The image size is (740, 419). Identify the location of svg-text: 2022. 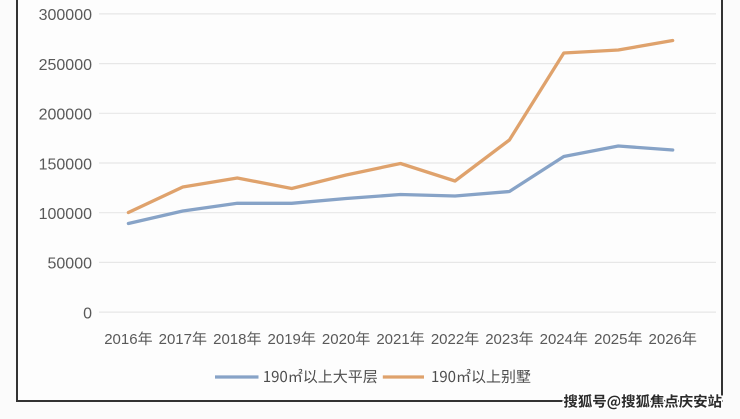
(447, 339).